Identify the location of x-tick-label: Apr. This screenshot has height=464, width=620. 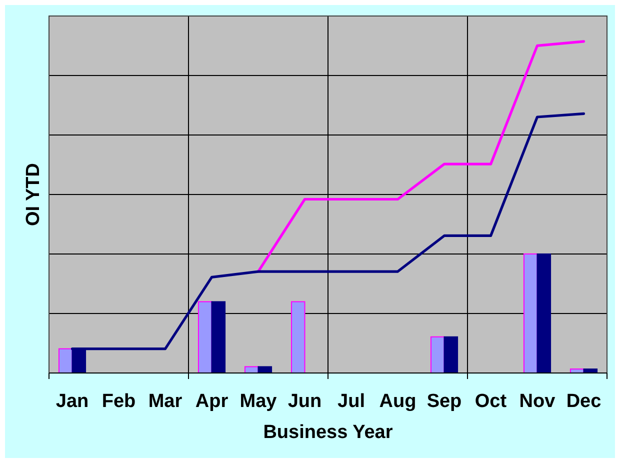
(212, 401).